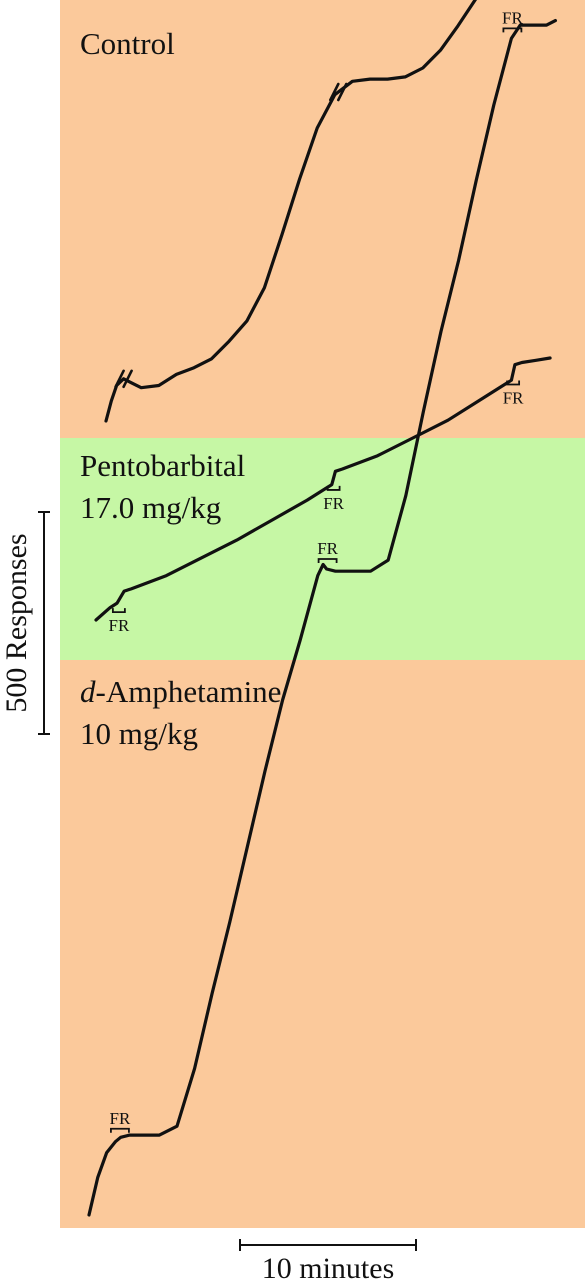  I want to click on amphetamine-title: d-Amphetamine, so click(180, 691).